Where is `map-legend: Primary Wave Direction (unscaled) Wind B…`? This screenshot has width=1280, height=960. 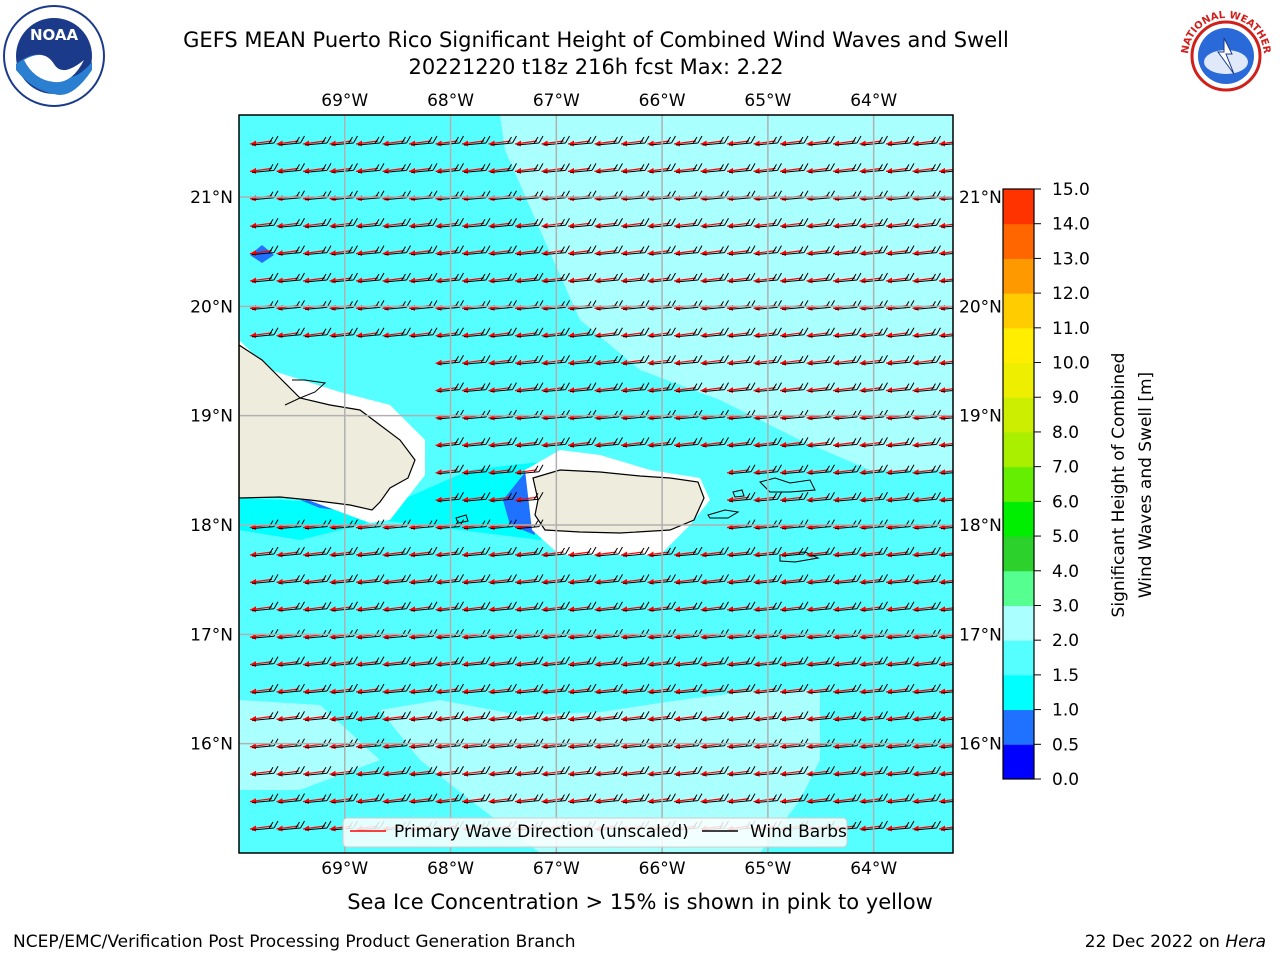
map-legend: Primary Wave Direction (unscaled) Wind B… is located at coordinates (595, 832).